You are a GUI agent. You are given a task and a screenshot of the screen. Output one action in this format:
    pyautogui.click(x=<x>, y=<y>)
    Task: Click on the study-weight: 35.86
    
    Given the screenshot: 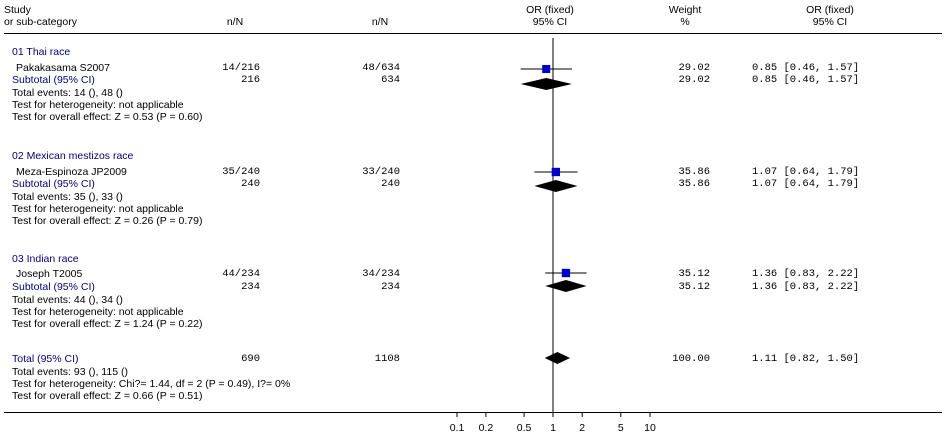 What is the action you would take?
    pyautogui.click(x=694, y=172)
    